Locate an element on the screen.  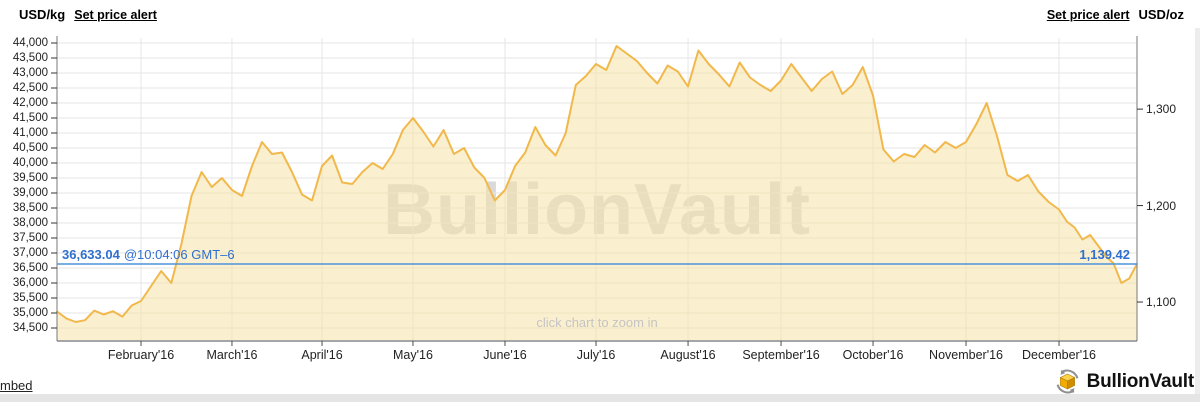
logo-text: BullionVault is located at coordinates (1140, 381).